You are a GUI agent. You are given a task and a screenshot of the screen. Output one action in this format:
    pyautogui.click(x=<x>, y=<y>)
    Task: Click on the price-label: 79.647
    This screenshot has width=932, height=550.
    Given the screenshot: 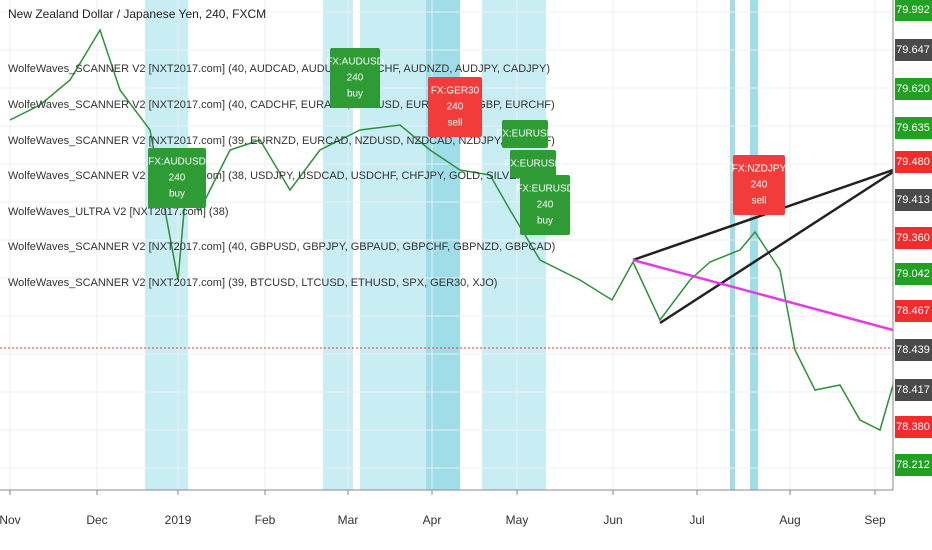 What is the action you would take?
    pyautogui.click(x=913, y=50)
    